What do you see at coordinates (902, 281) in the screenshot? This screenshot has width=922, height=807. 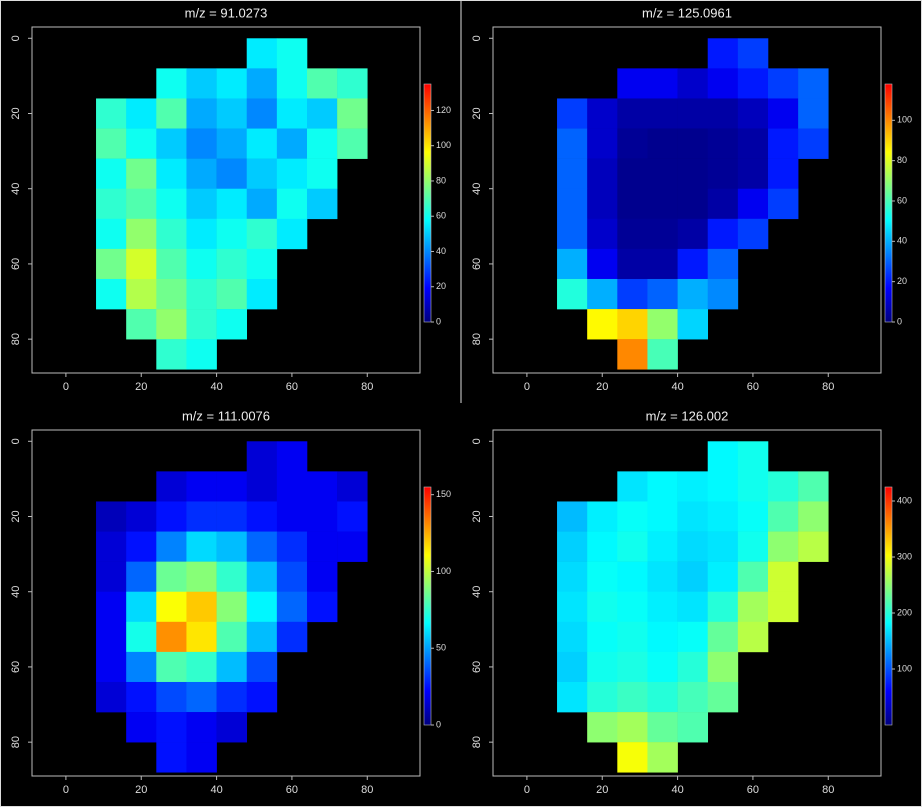 I see `colorbar-tick-label: 20` at bounding box center [902, 281].